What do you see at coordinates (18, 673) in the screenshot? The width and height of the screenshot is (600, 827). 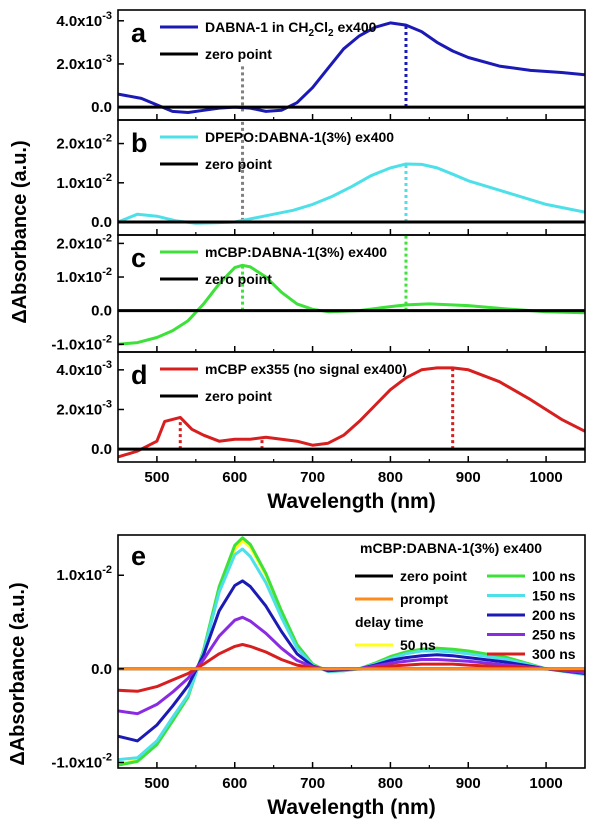 I see `y-axis-label-bottom: ΔAbsorbance (a.u.)` at bounding box center [18, 673].